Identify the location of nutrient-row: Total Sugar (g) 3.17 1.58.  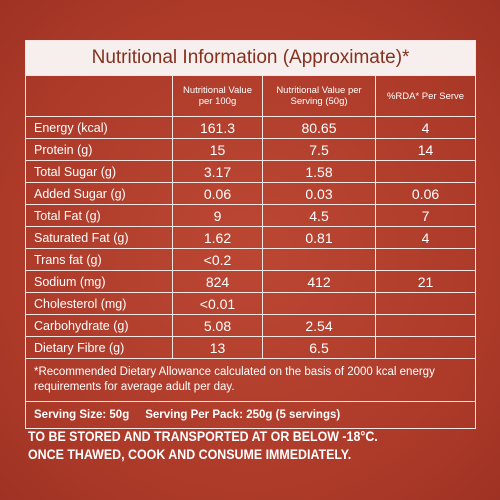
(251, 171).